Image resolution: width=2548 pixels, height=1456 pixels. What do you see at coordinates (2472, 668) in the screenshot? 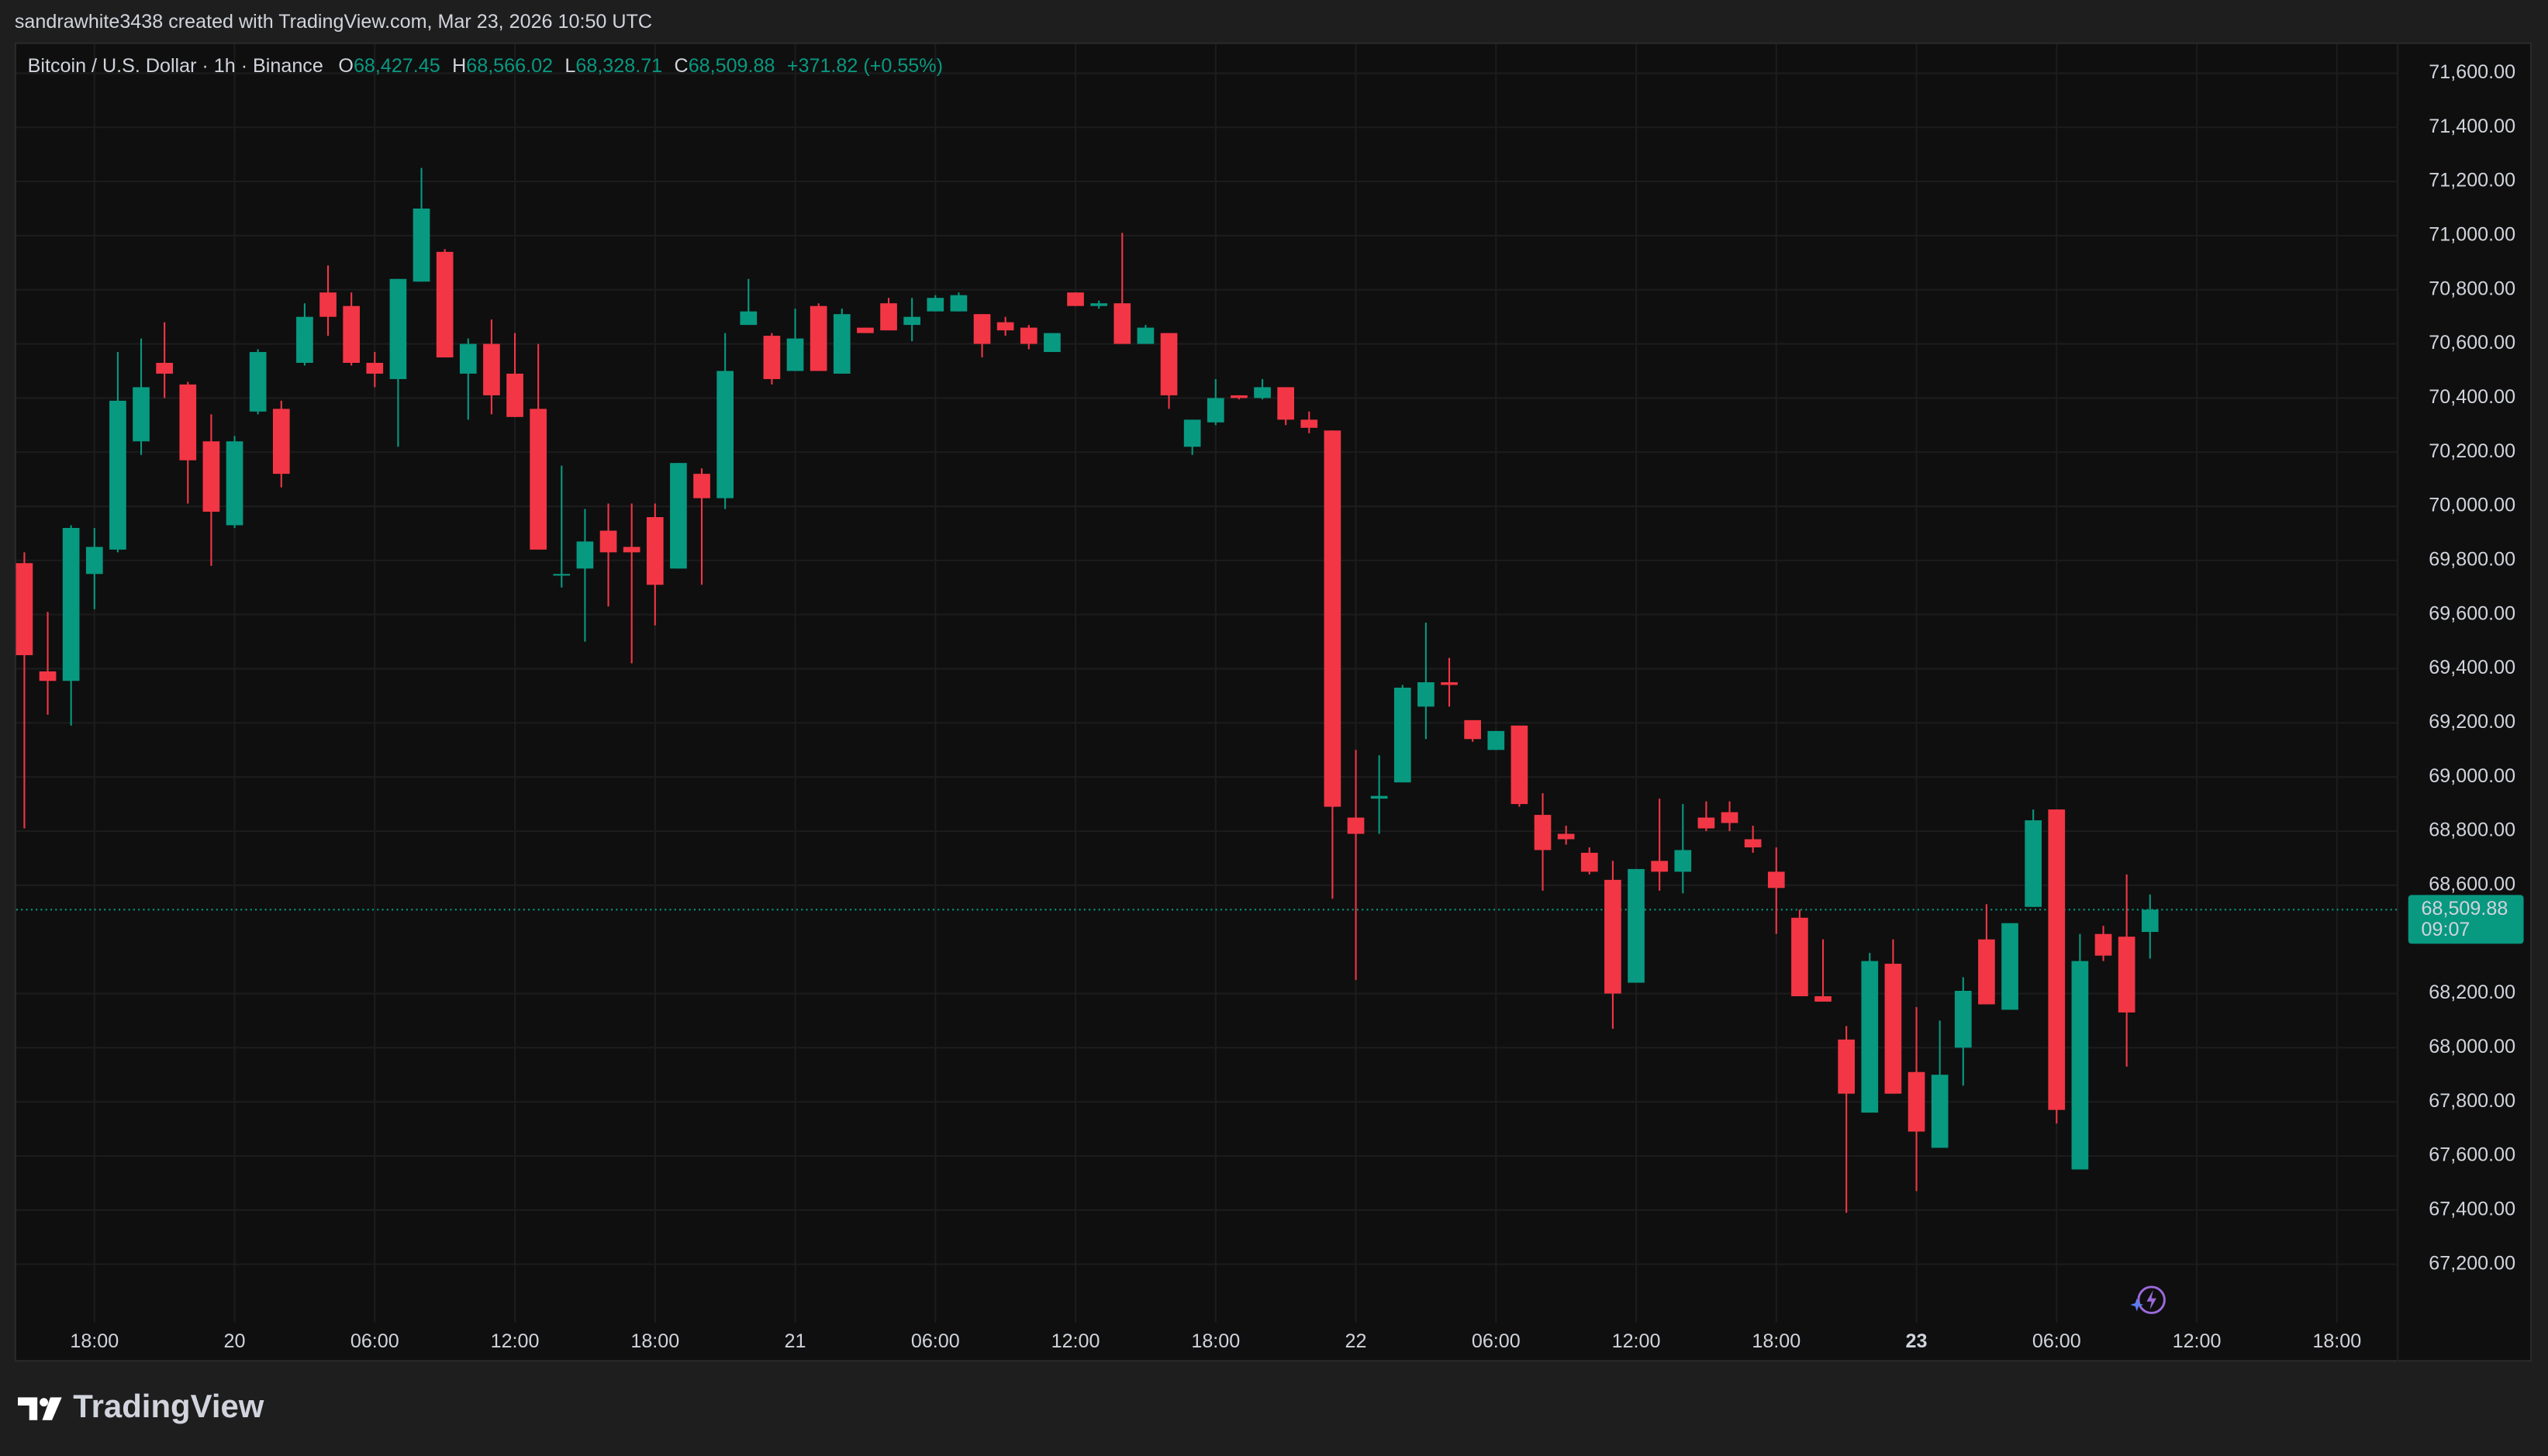
I see `y-tick-label: 69,400.00` at bounding box center [2472, 668].